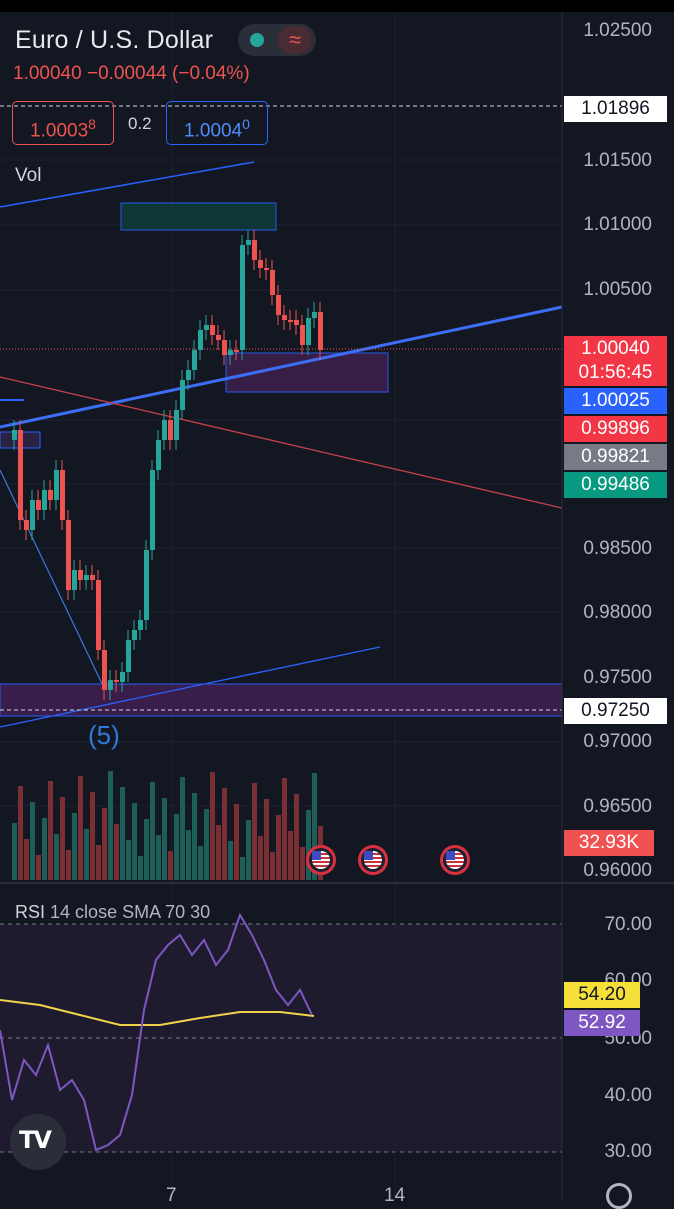 This screenshot has width=674, height=1209. I want to click on volume-indicator-label: Vol, so click(28, 175).